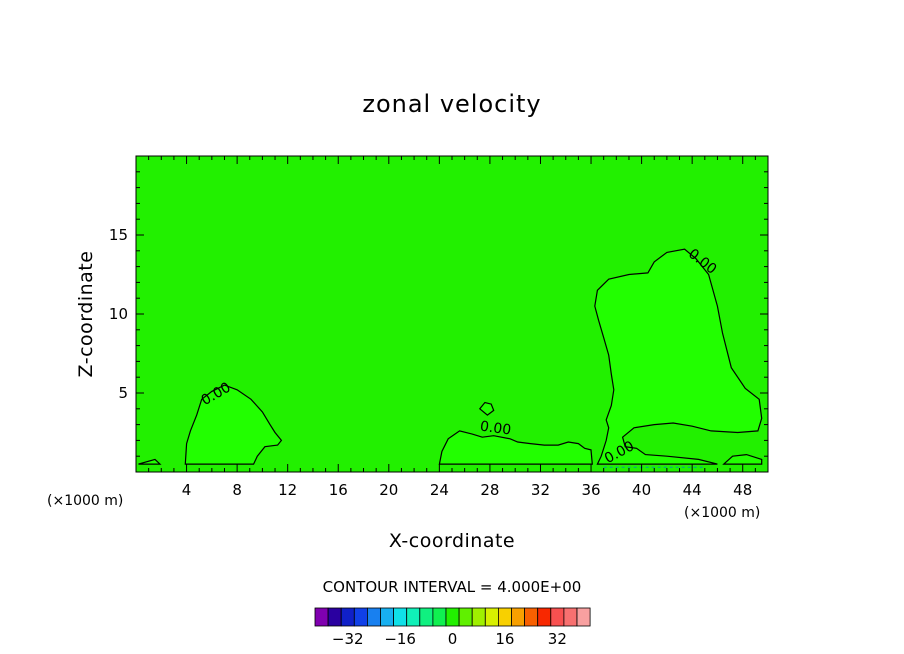 The image size is (904, 654). Describe the element at coordinates (439, 490) in the screenshot. I see `x-tick-label: 24` at that location.